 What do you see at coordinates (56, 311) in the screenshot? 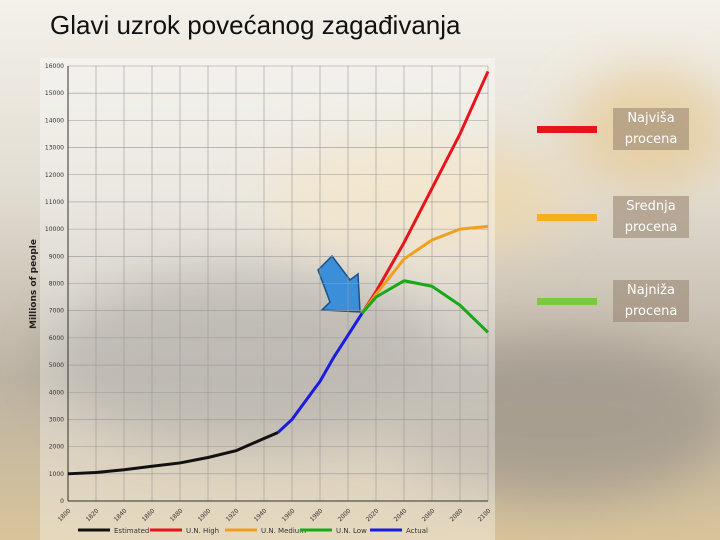
I see `y-tick-label: 7000` at bounding box center [56, 311].